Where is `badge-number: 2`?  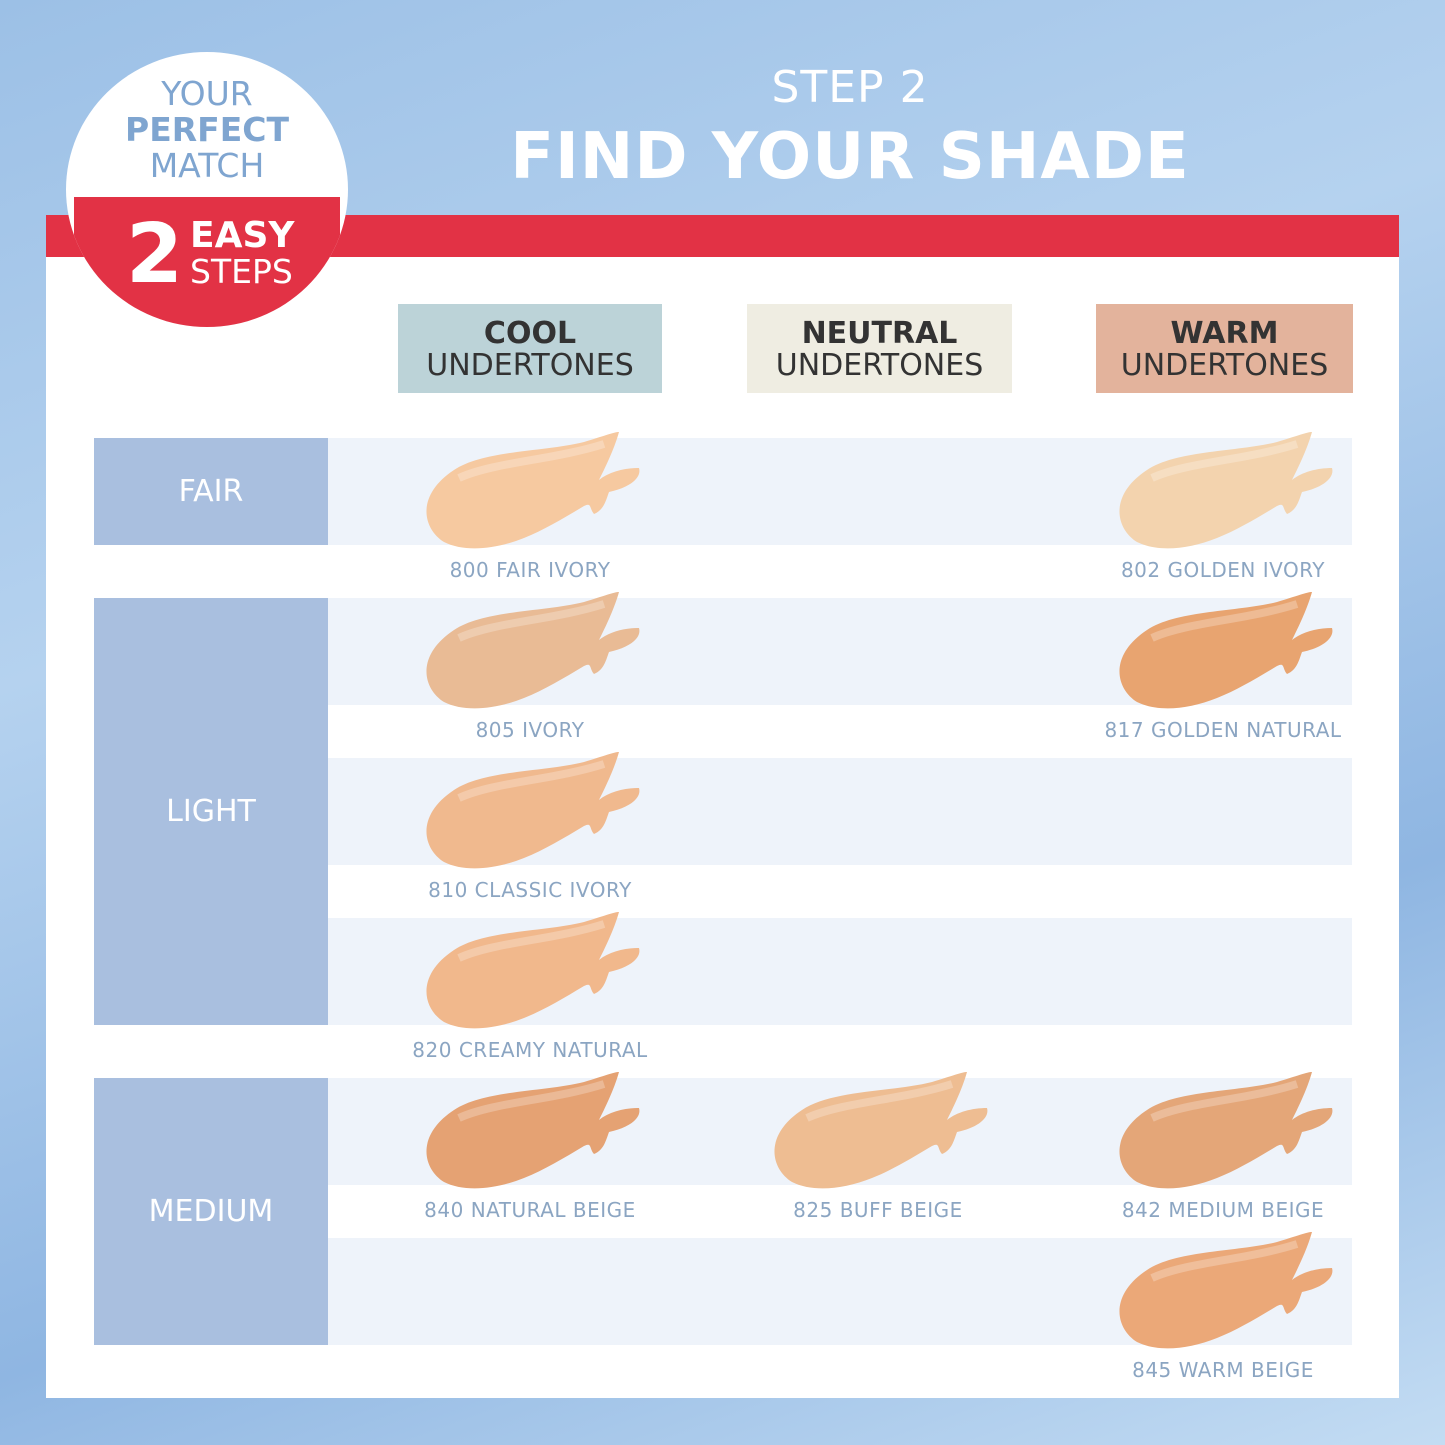
badge-number: 2 is located at coordinates (155, 254).